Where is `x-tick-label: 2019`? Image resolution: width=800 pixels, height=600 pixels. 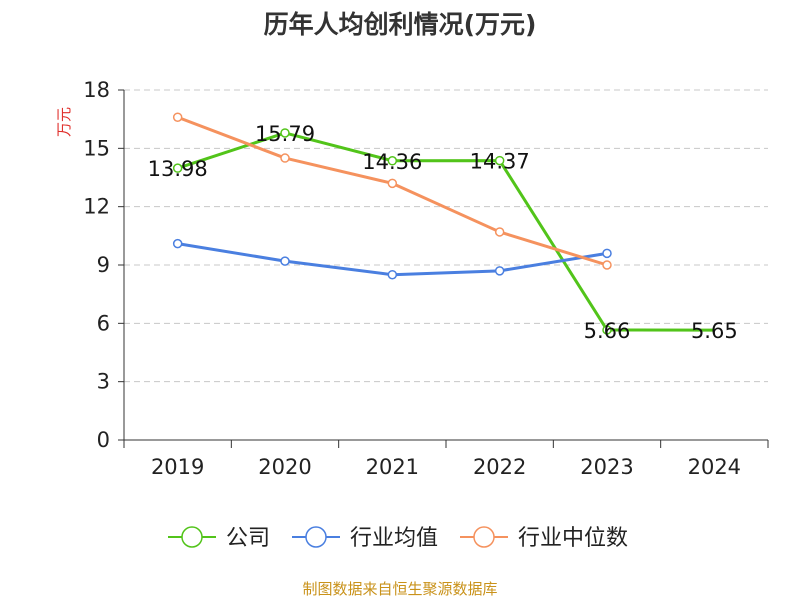 x-tick-label: 2019 is located at coordinates (177, 467).